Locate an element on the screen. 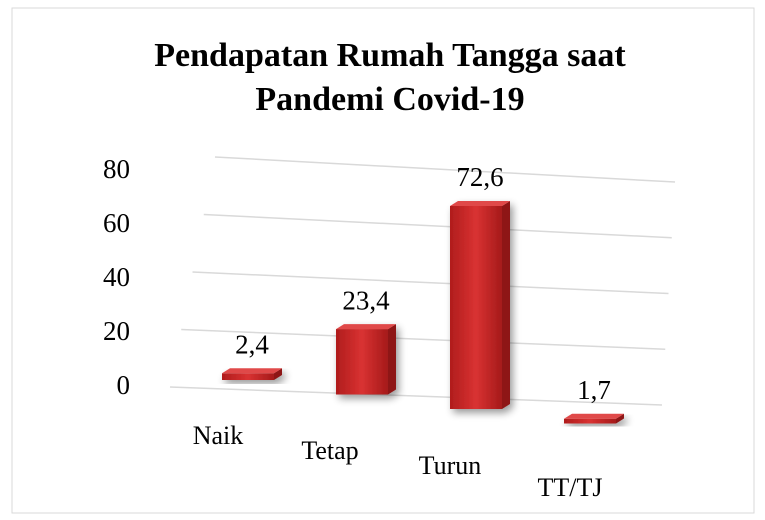 This screenshot has height=520, width=765. y-tick-label: 20 is located at coordinates (116, 331).